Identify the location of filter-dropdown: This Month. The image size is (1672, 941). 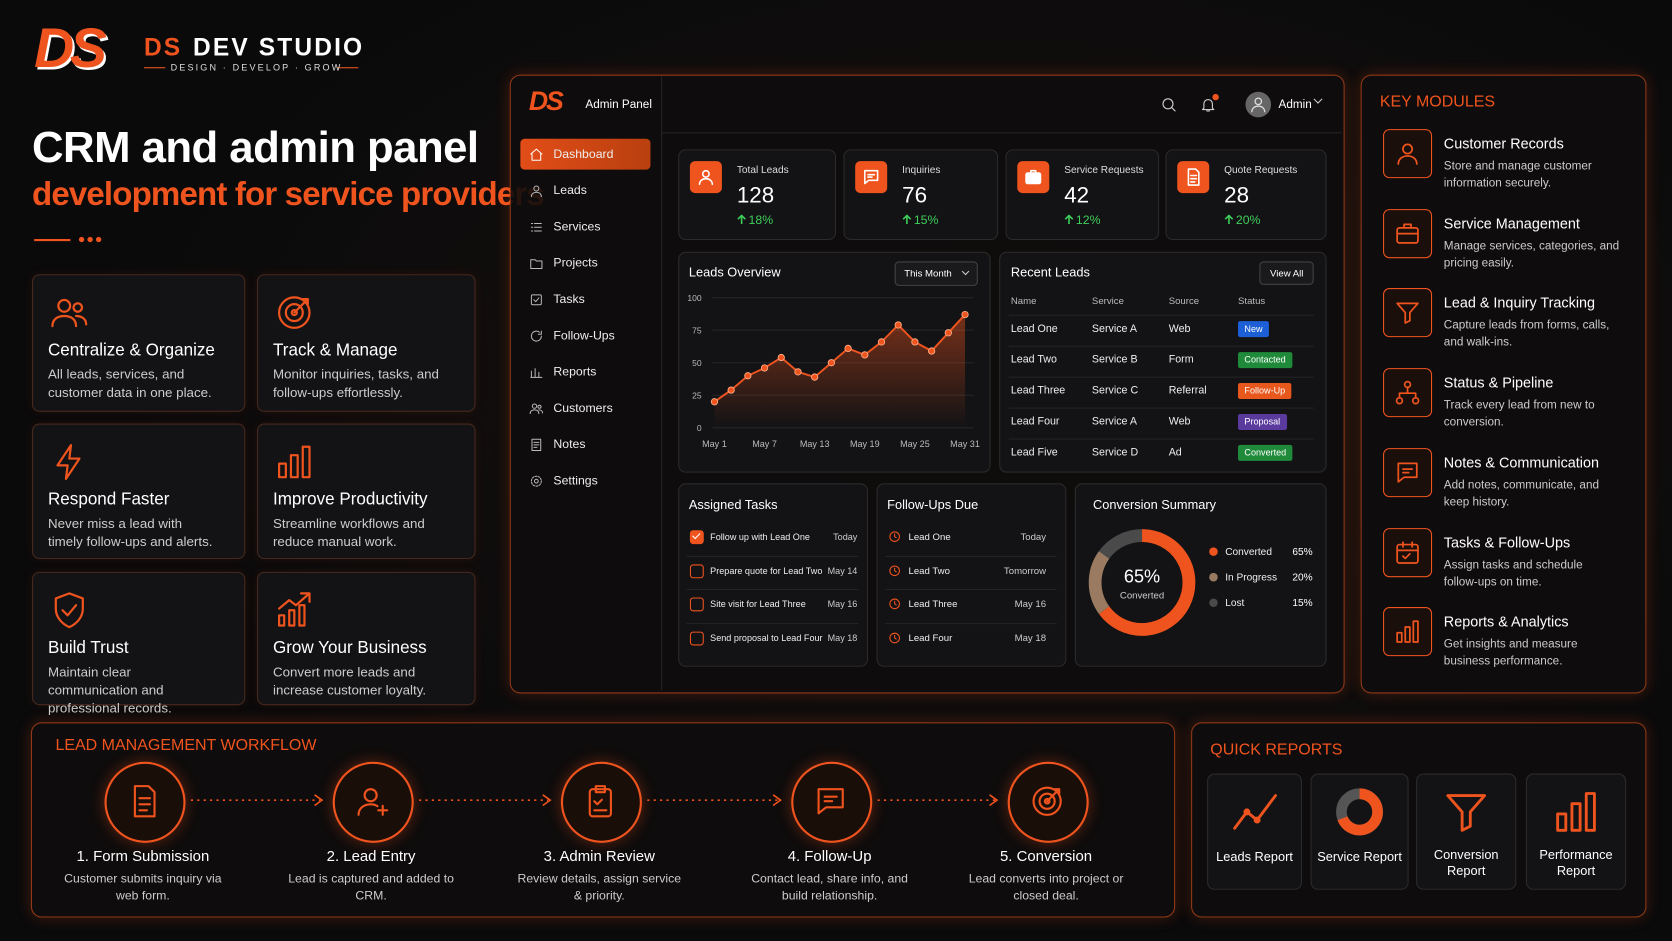
(936, 273).